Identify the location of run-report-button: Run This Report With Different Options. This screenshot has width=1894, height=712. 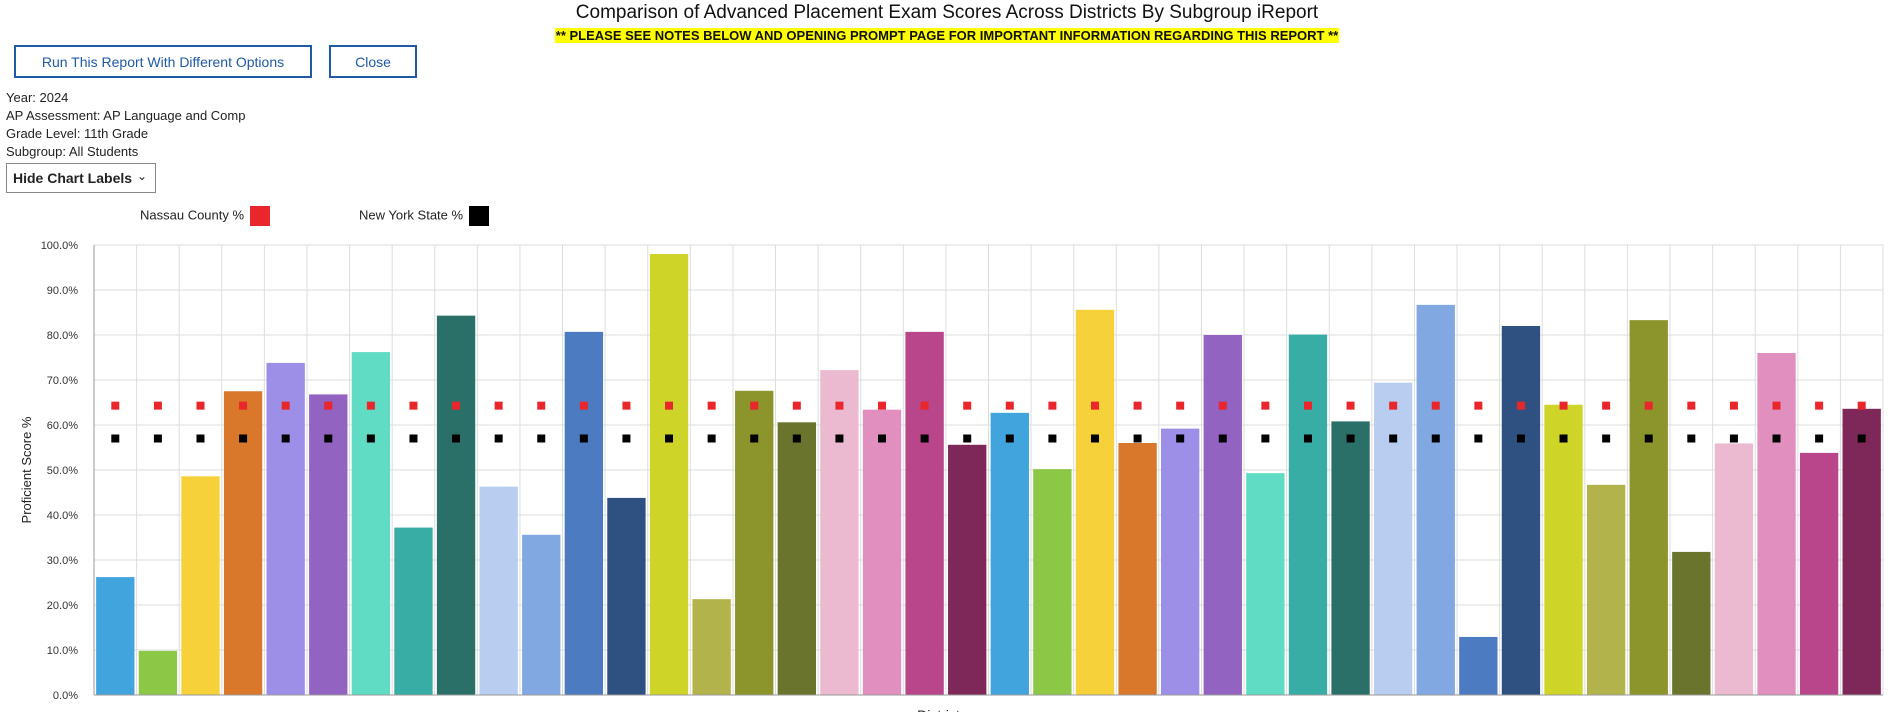
(163, 61).